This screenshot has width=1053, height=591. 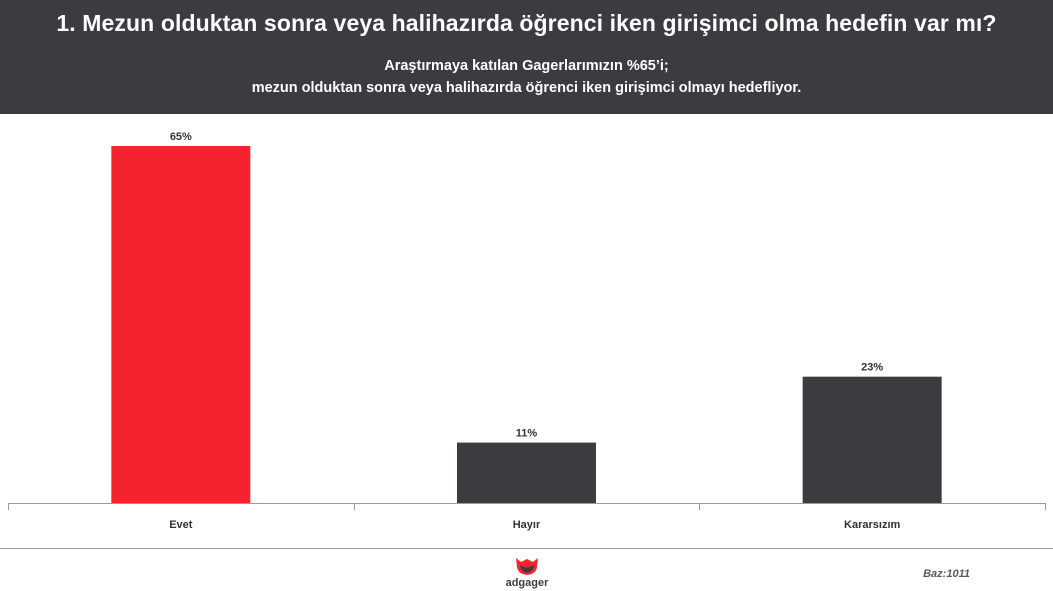 What do you see at coordinates (527, 434) in the screenshot?
I see `data-label: 11%` at bounding box center [527, 434].